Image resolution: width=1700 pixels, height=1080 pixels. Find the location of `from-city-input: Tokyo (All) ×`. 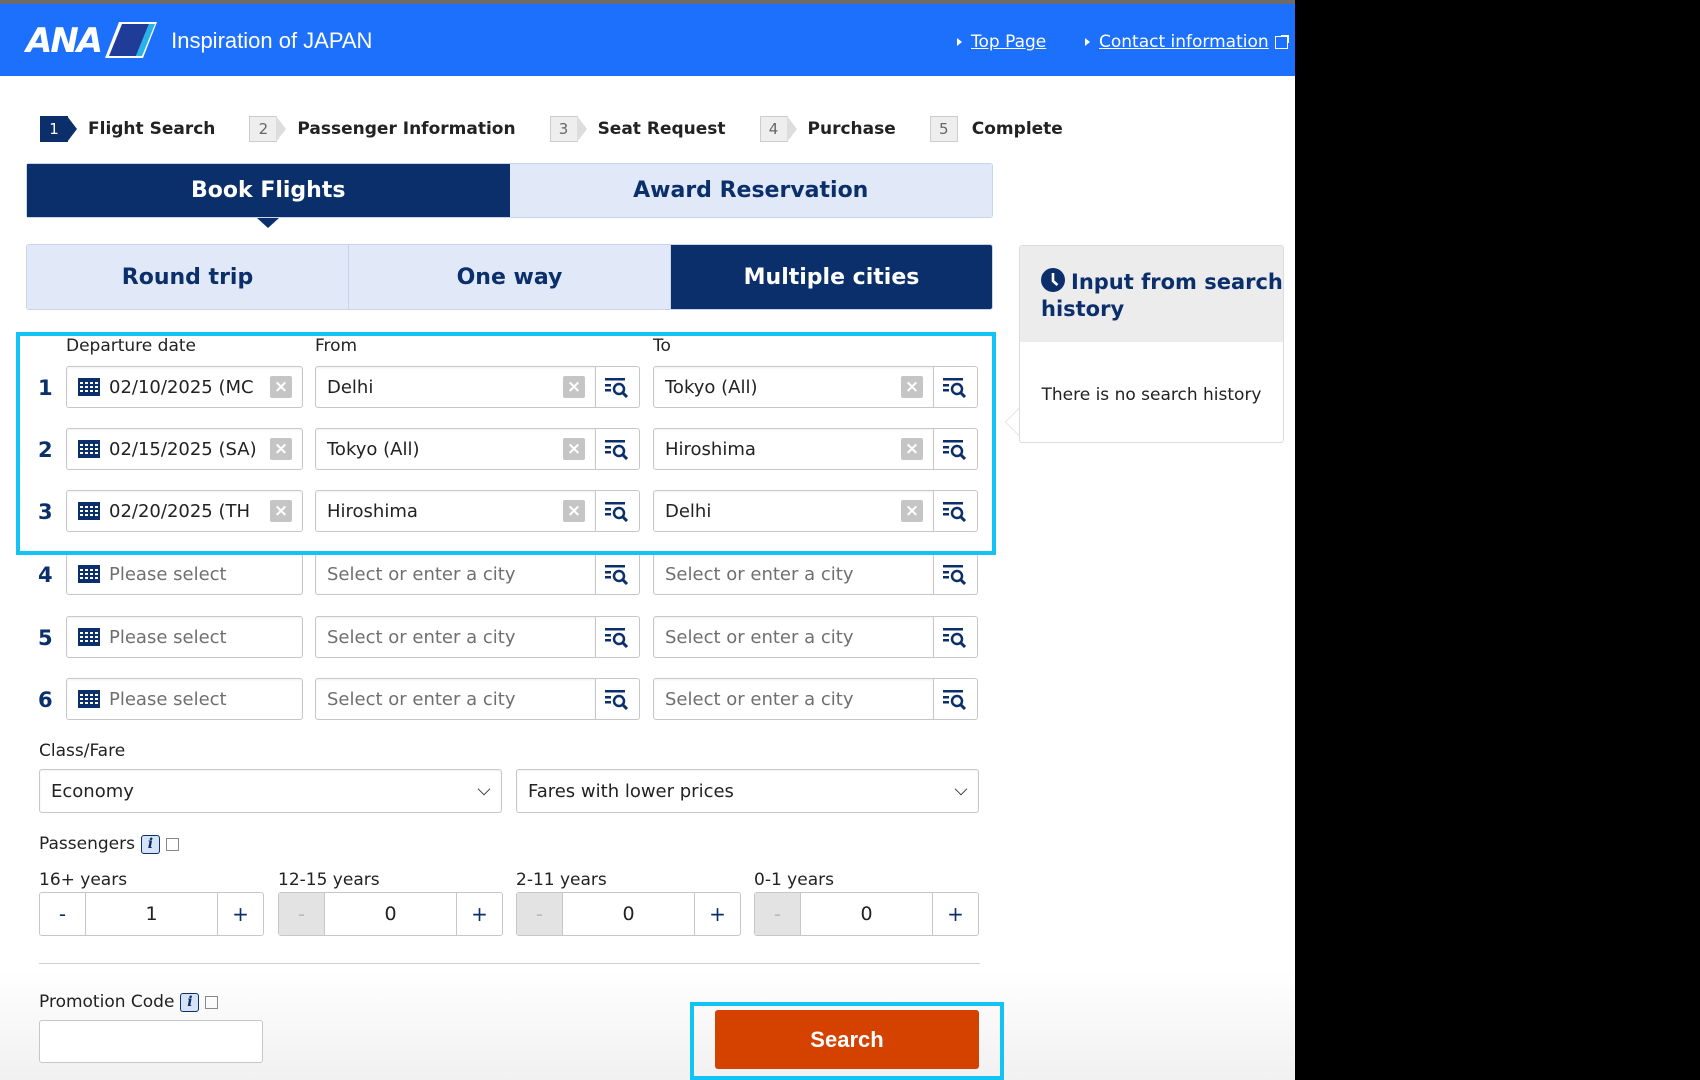

from-city-input: Tokyo (All) × is located at coordinates (455, 449).